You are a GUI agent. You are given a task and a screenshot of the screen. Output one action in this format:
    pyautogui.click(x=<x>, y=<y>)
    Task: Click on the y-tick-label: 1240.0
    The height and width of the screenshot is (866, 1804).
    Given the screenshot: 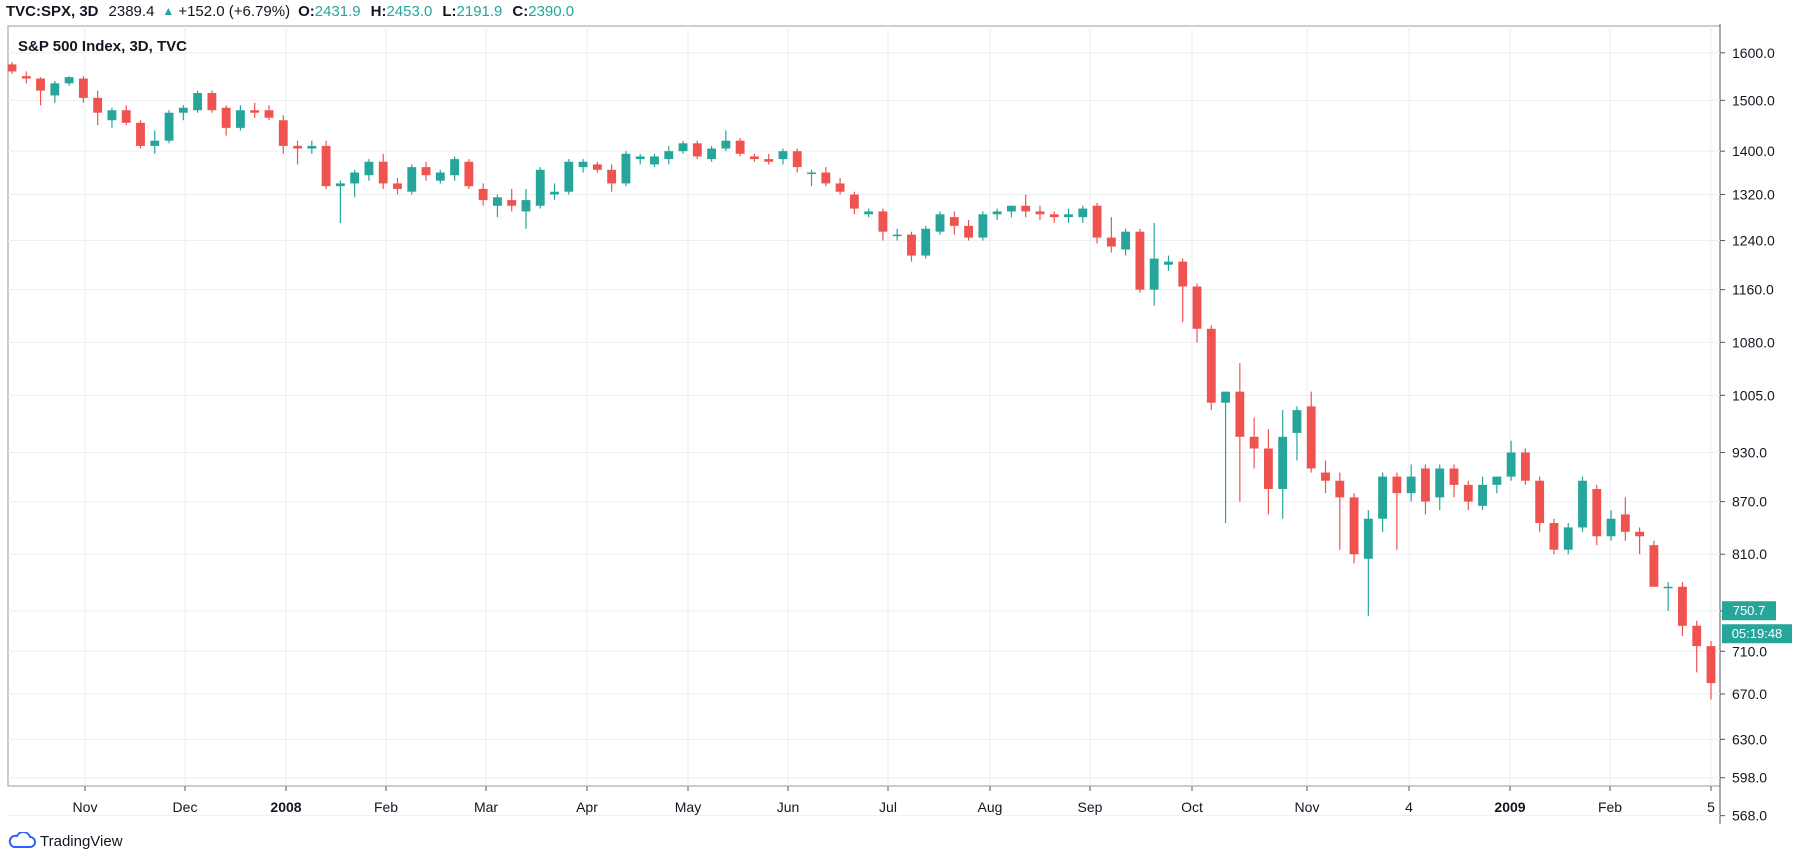 What is the action you would take?
    pyautogui.click(x=1753, y=241)
    